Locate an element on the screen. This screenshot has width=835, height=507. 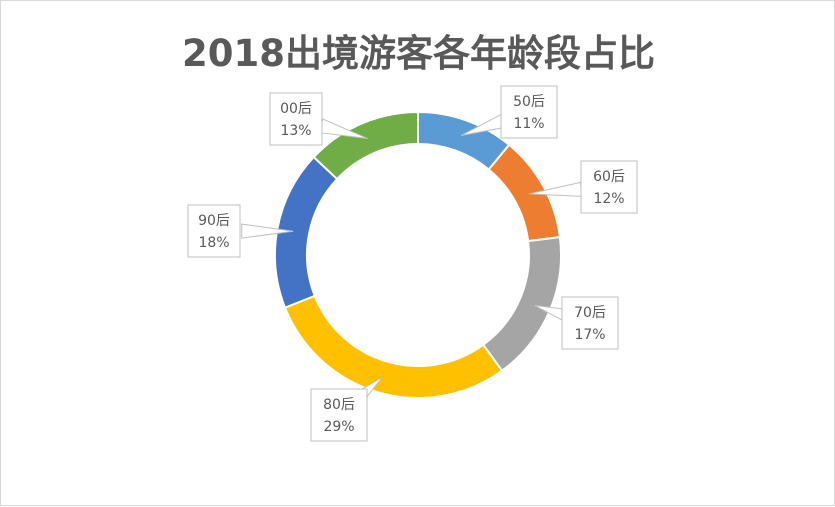
slice-80后 is located at coordinates (393, 346).